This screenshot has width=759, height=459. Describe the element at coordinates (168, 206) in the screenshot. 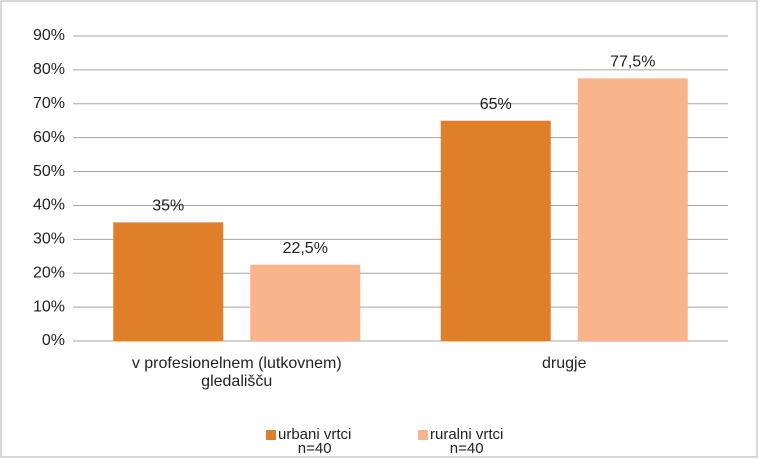

I see `data-label: 35%` at that location.